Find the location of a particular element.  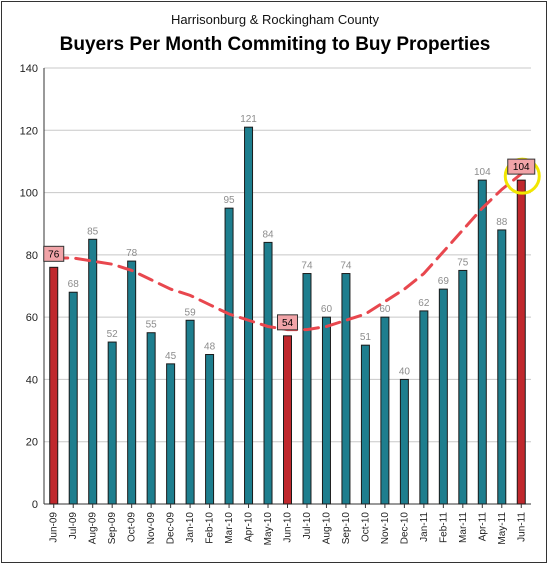

data-label: 75 is located at coordinates (463, 262).